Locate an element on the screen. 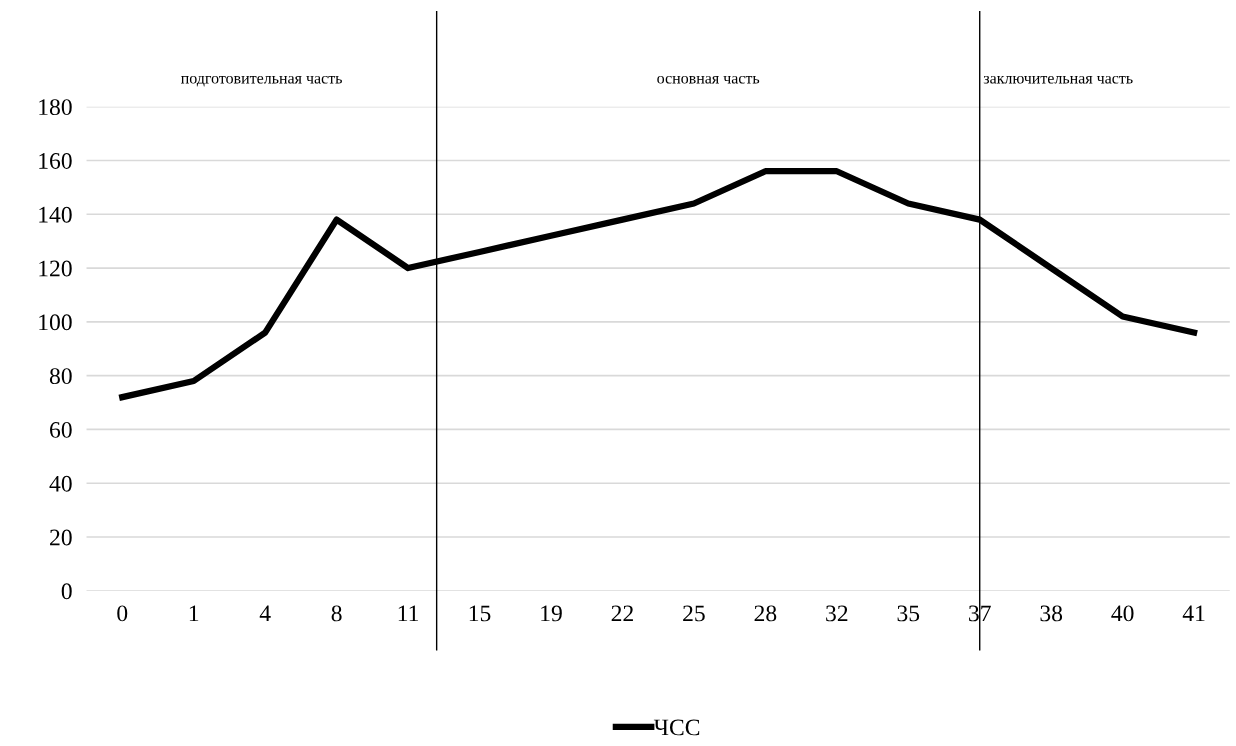  x-tick-label: 1 is located at coordinates (194, 613).